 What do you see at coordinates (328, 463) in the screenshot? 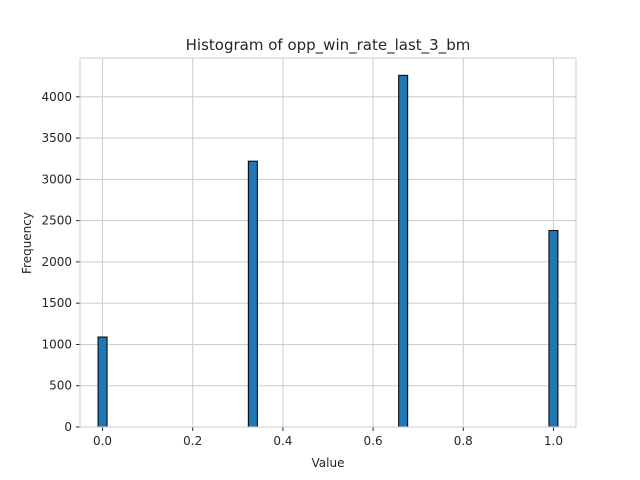
I see `x-axis-label: Value` at bounding box center [328, 463].